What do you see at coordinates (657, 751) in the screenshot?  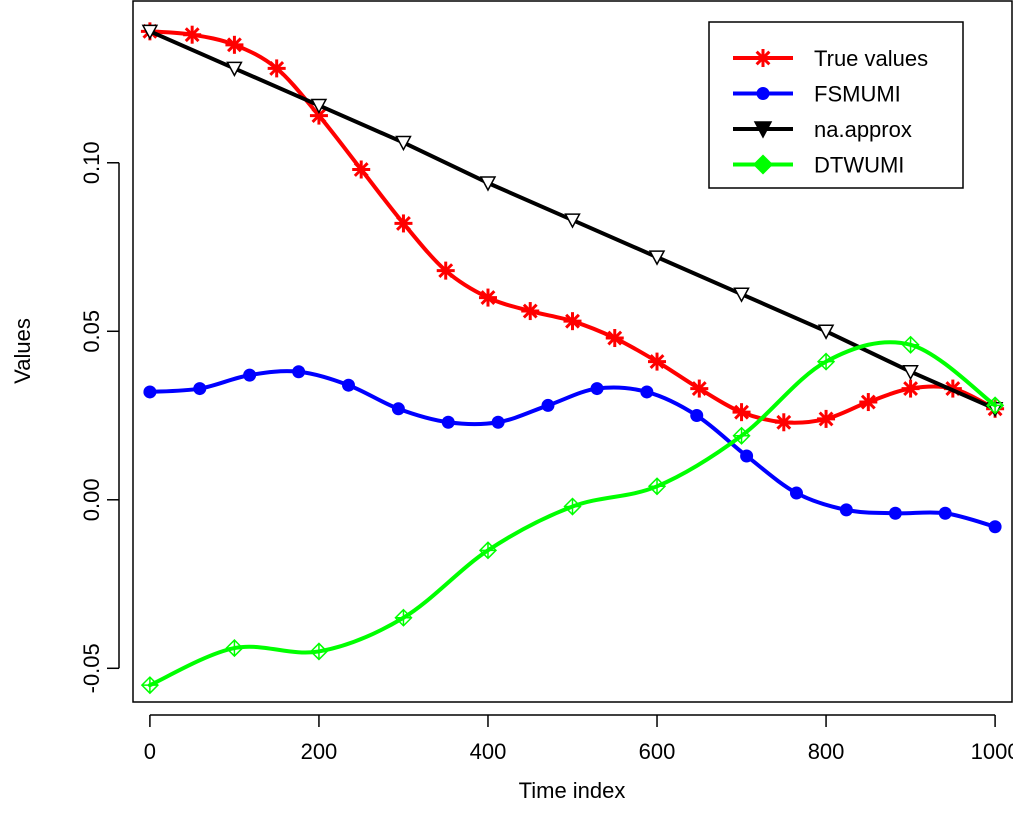 I see `x-tick-label: 600` at bounding box center [657, 751].